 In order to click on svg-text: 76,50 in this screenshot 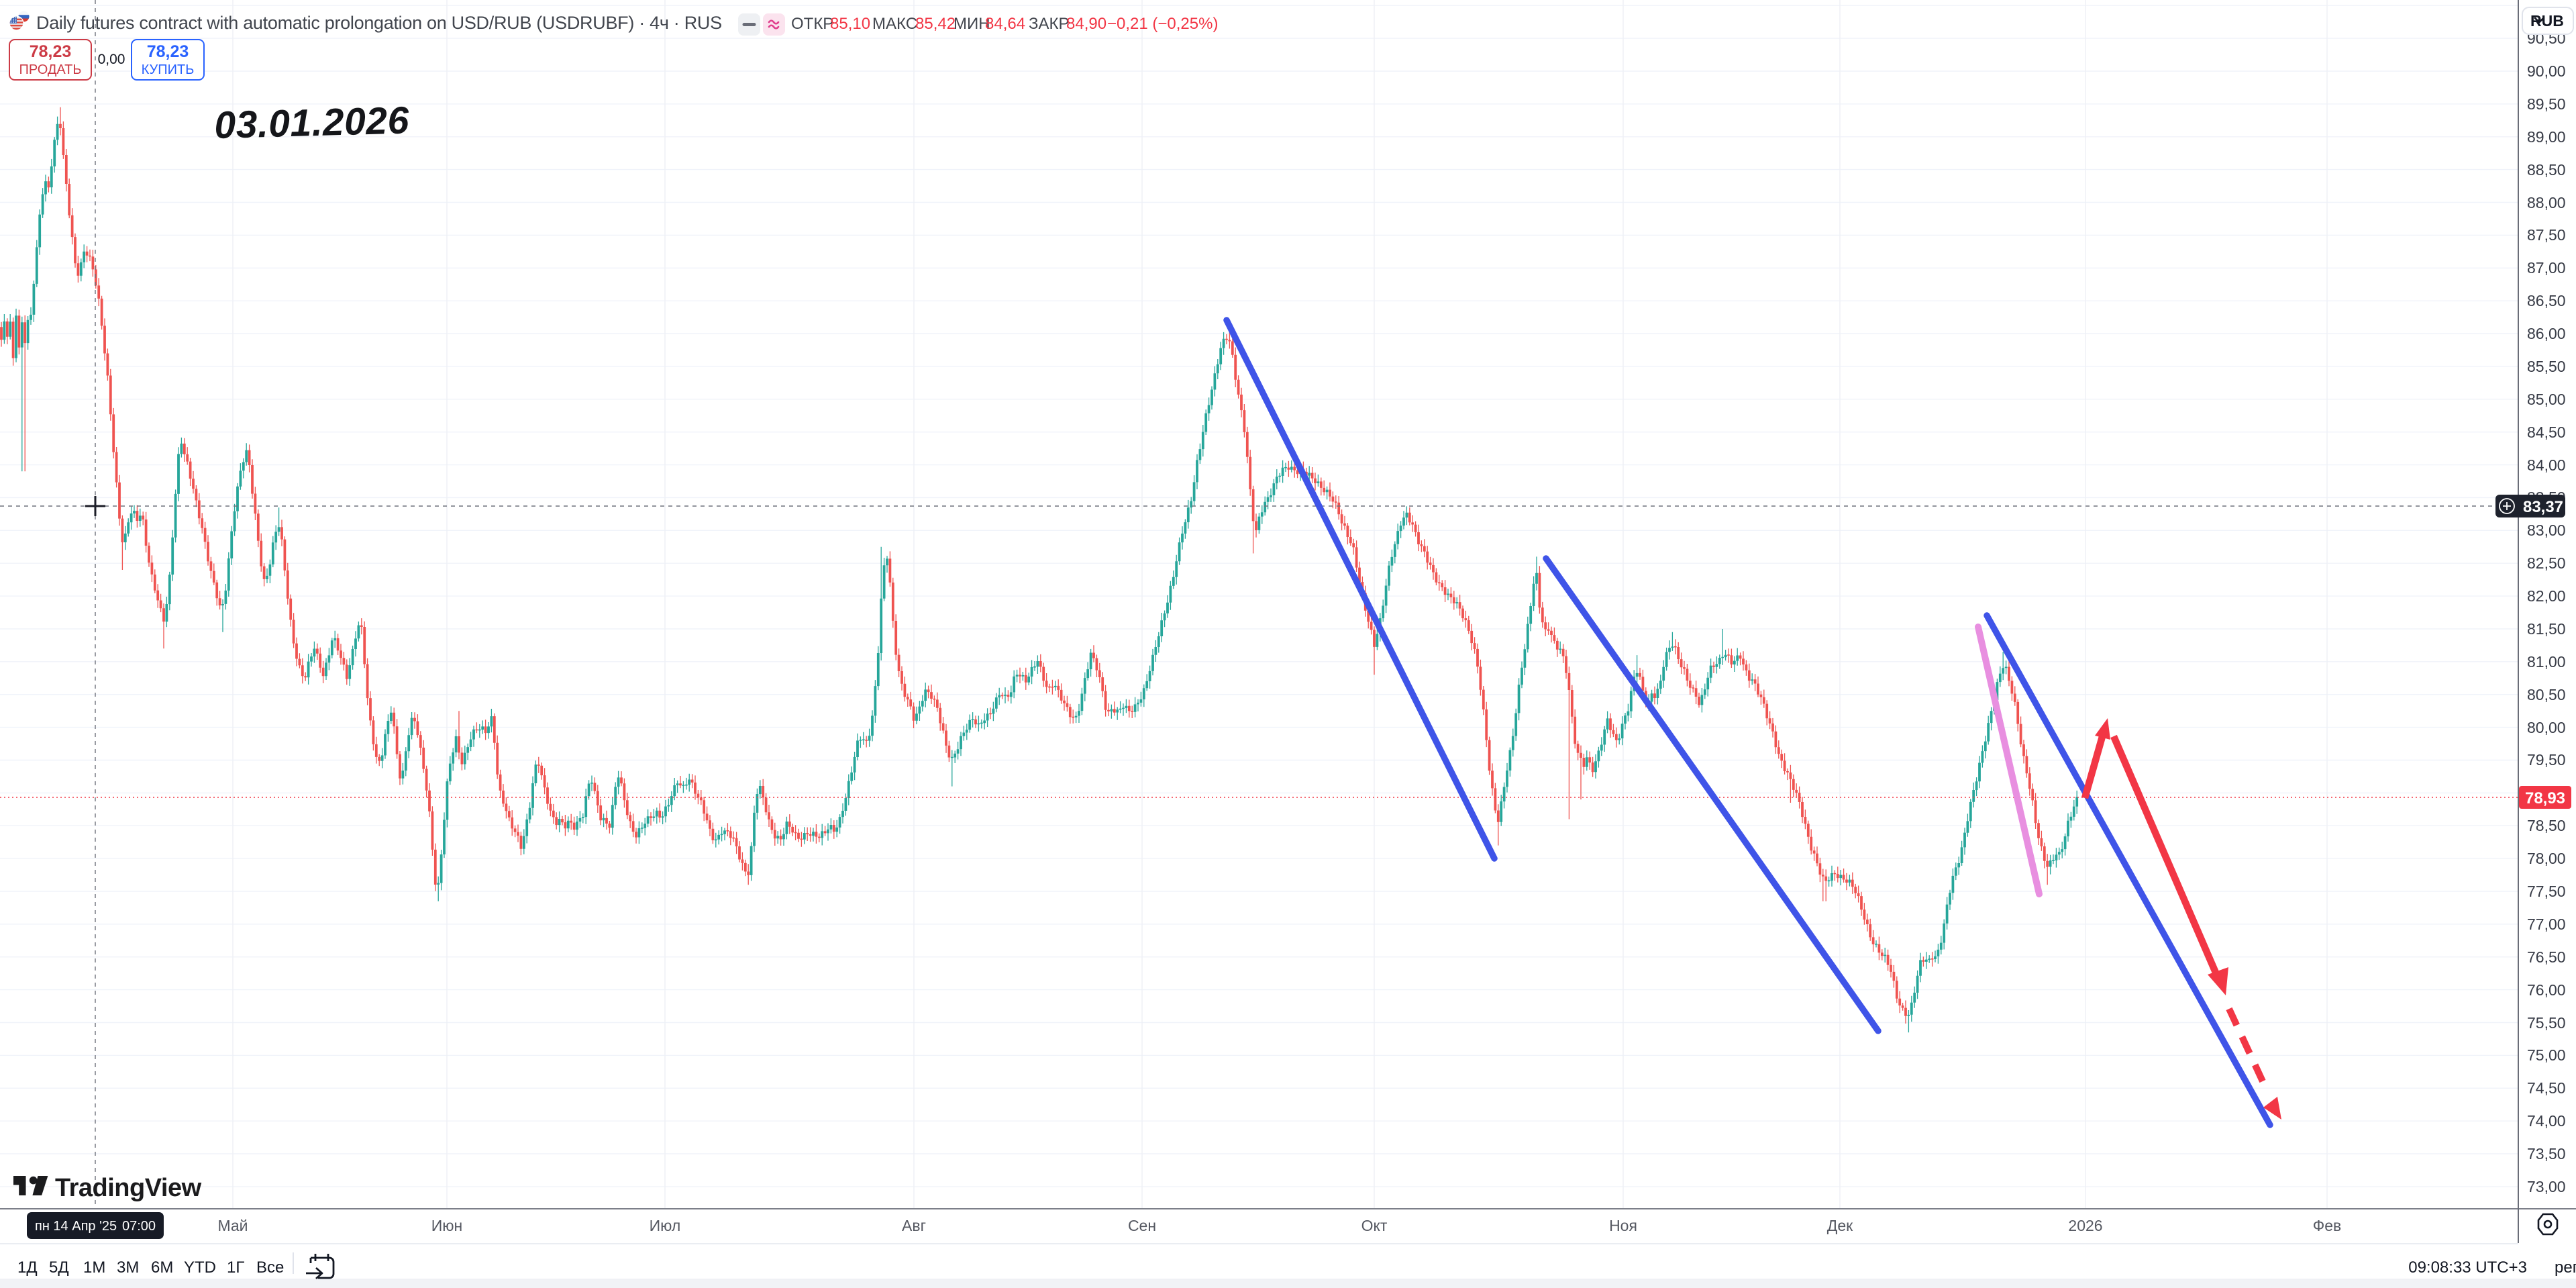, I will do `click(2546, 957)`.